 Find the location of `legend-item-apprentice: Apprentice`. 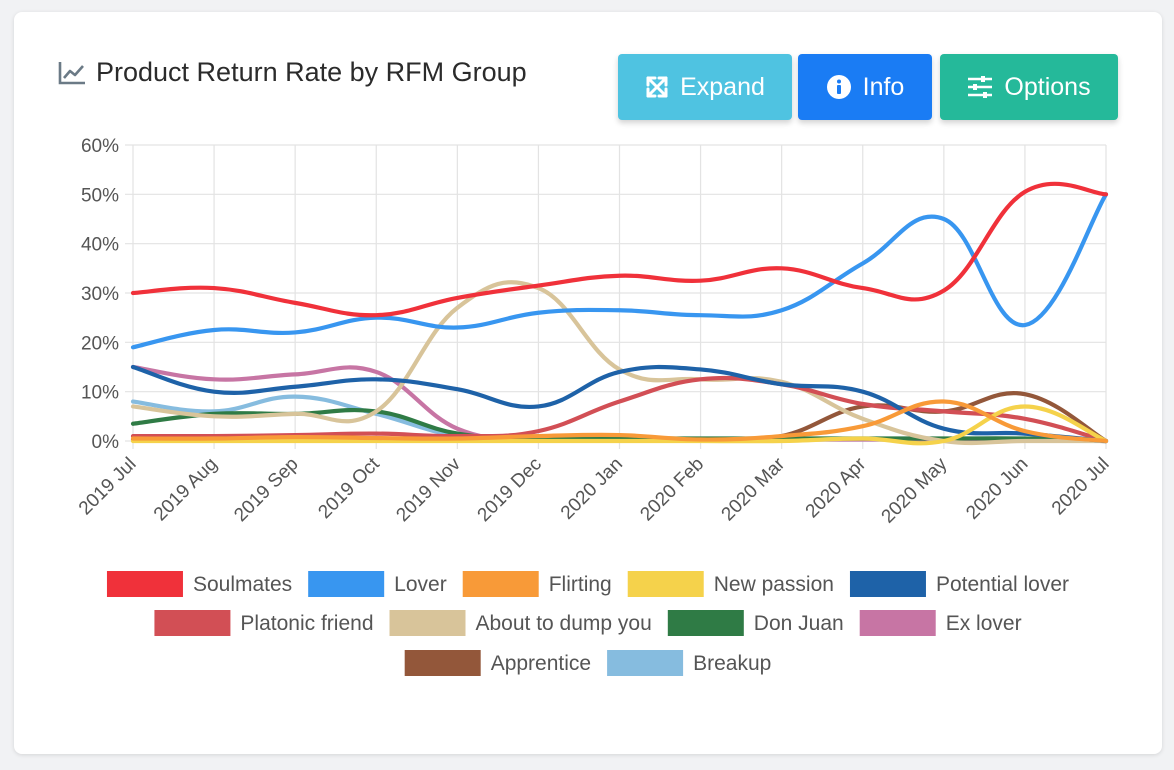

legend-item-apprentice: Apprentice is located at coordinates (497, 663).